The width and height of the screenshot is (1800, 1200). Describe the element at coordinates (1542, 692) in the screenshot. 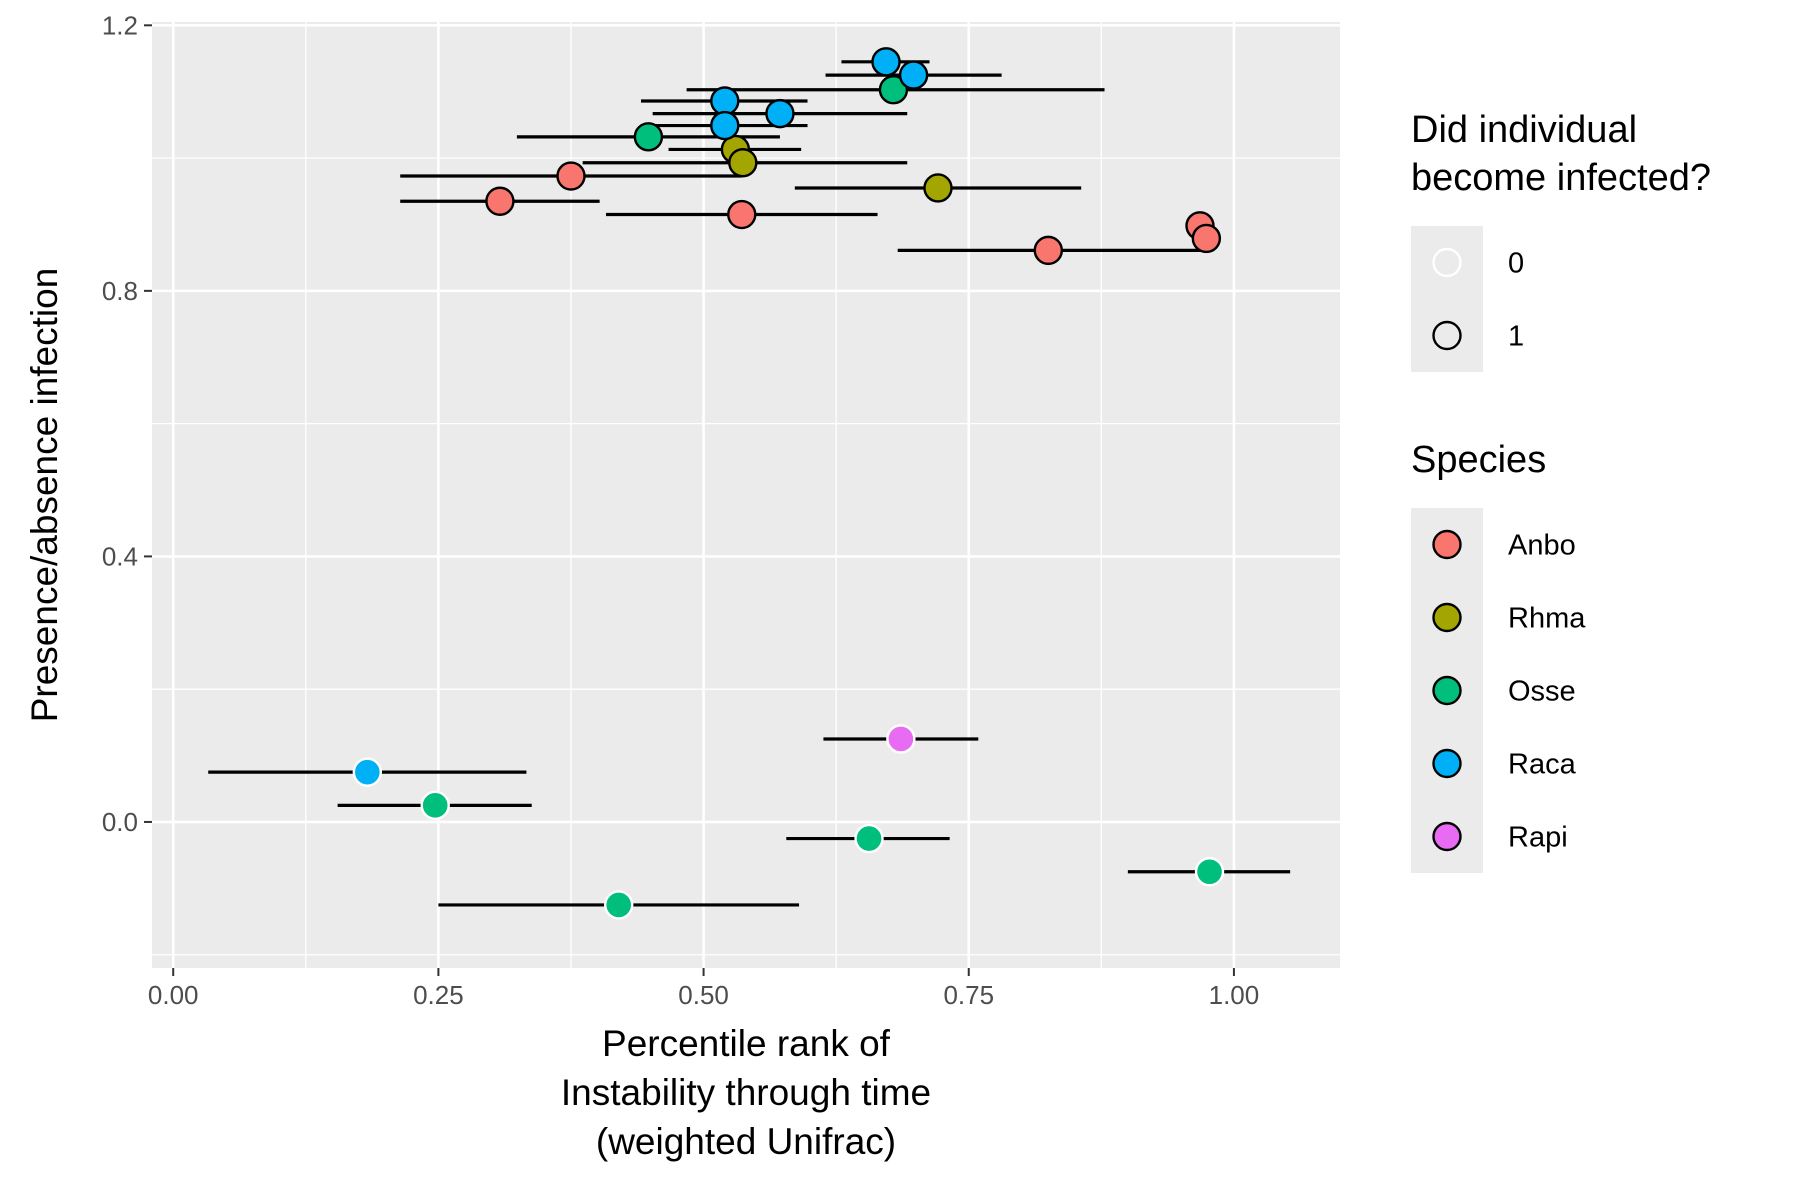

I see `legend-label-osse: Osse` at that location.